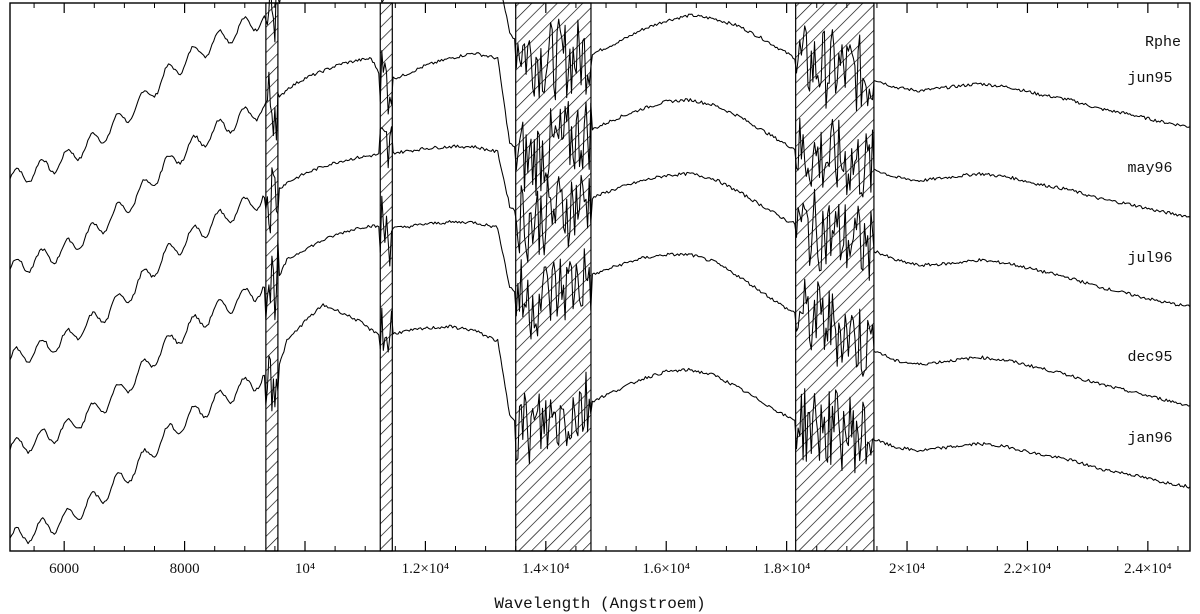 The height and width of the screenshot is (614, 1200). What do you see at coordinates (1149, 168) in the screenshot?
I see `series-label-may96: may96` at bounding box center [1149, 168].